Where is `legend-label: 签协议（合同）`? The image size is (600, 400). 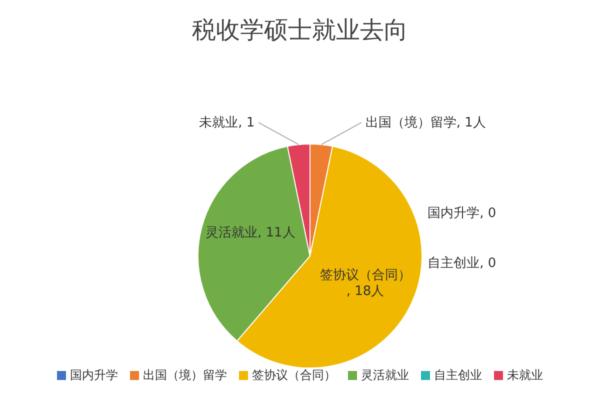 legend-label: 签协议（合同） is located at coordinates (293, 375).